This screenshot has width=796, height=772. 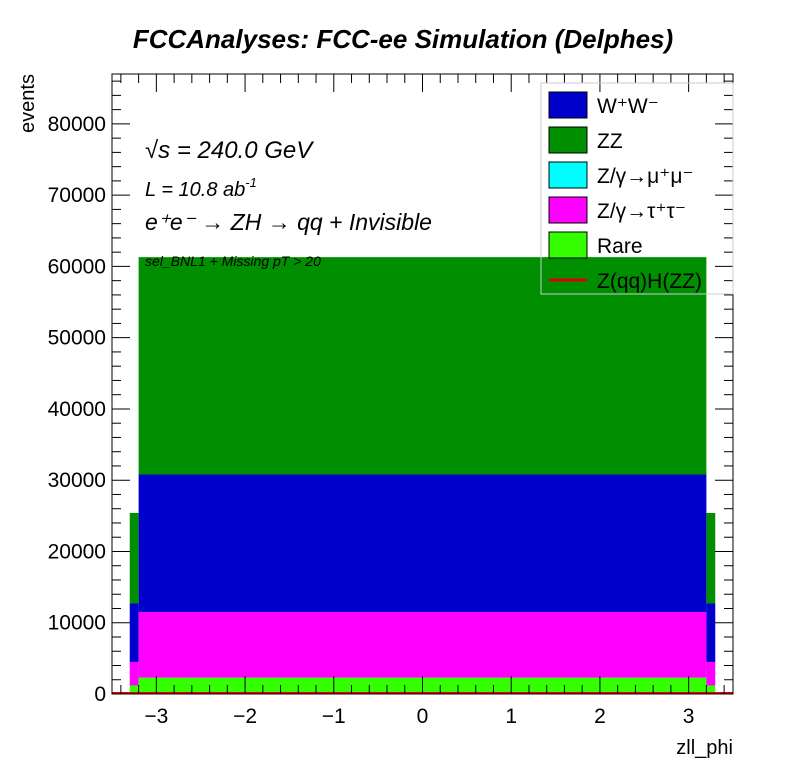 What do you see at coordinates (157, 150) in the screenshot?
I see `sqrt-s-symbol: √s` at bounding box center [157, 150].